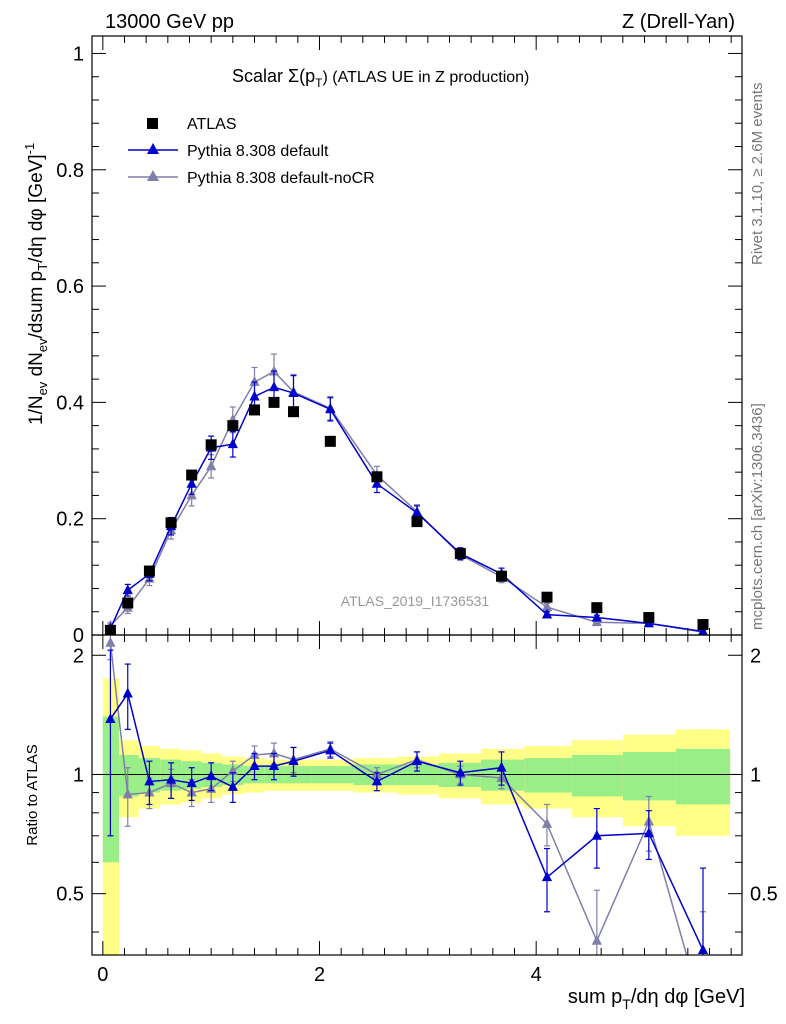 Image resolution: width=786 pixels, height=1024 pixels. What do you see at coordinates (755, 775) in the screenshot?
I see `ratio-tick-label-right: 1` at bounding box center [755, 775].